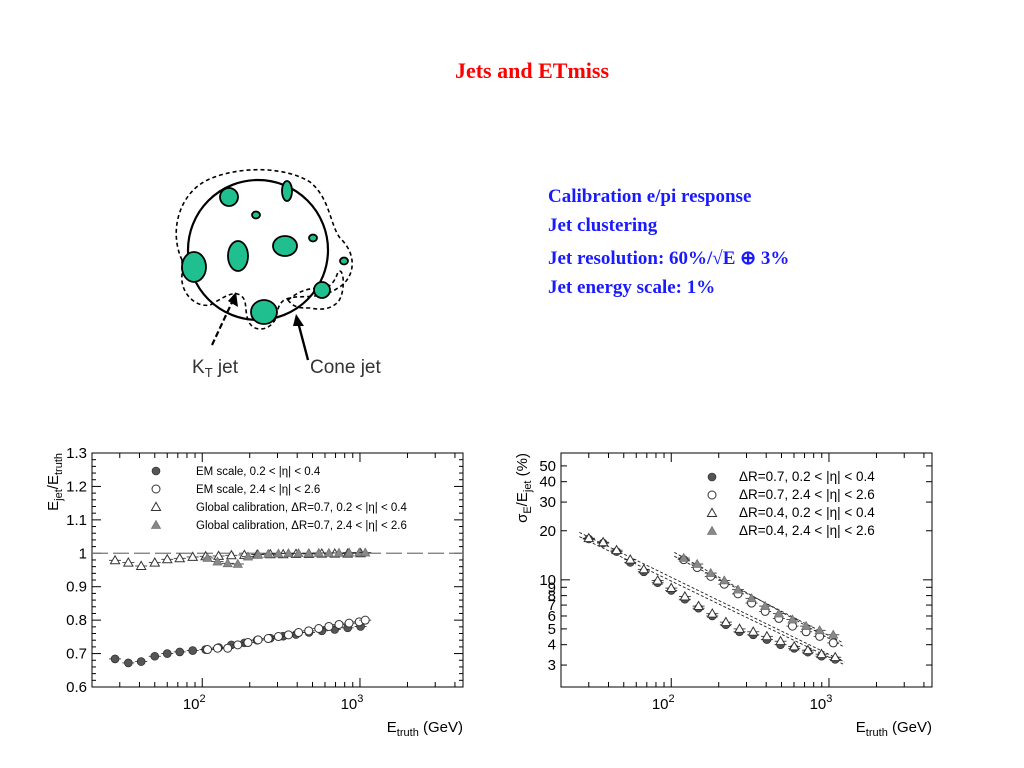 Image resolution: width=1024 pixels, height=768 pixels. Describe the element at coordinates (807, 476) in the screenshot. I see `legend-entry: ΔR=0.7, 0.2 < |η| < 0.4` at that location.